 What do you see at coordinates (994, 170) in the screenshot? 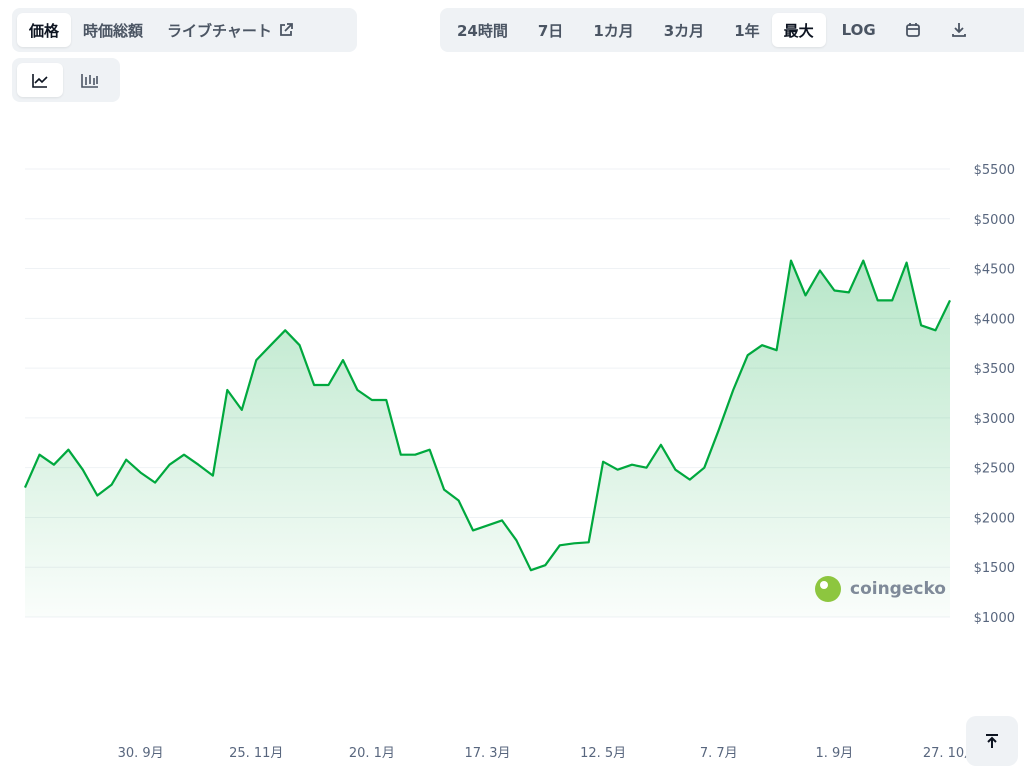
I see `y-tick-label: $5500` at bounding box center [994, 170].